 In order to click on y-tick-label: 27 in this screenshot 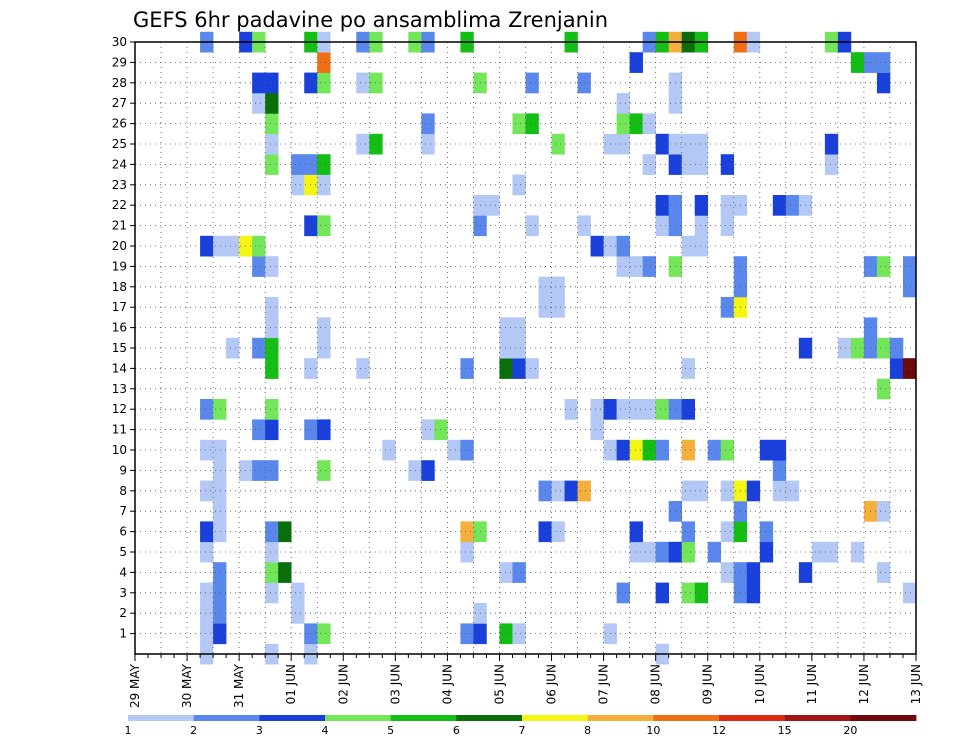, I will do `click(119, 103)`.